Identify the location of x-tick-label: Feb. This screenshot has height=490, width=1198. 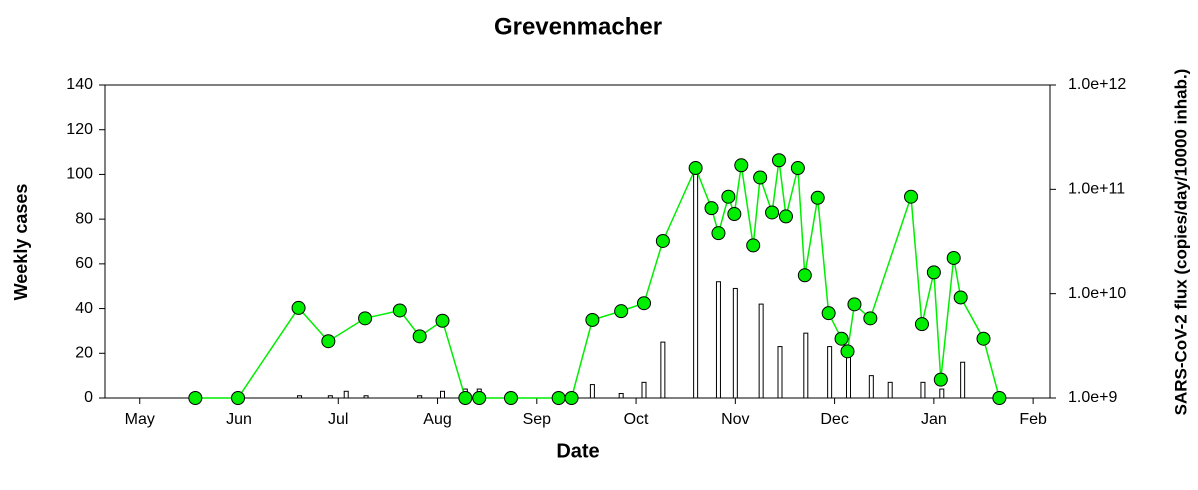
(1033, 419).